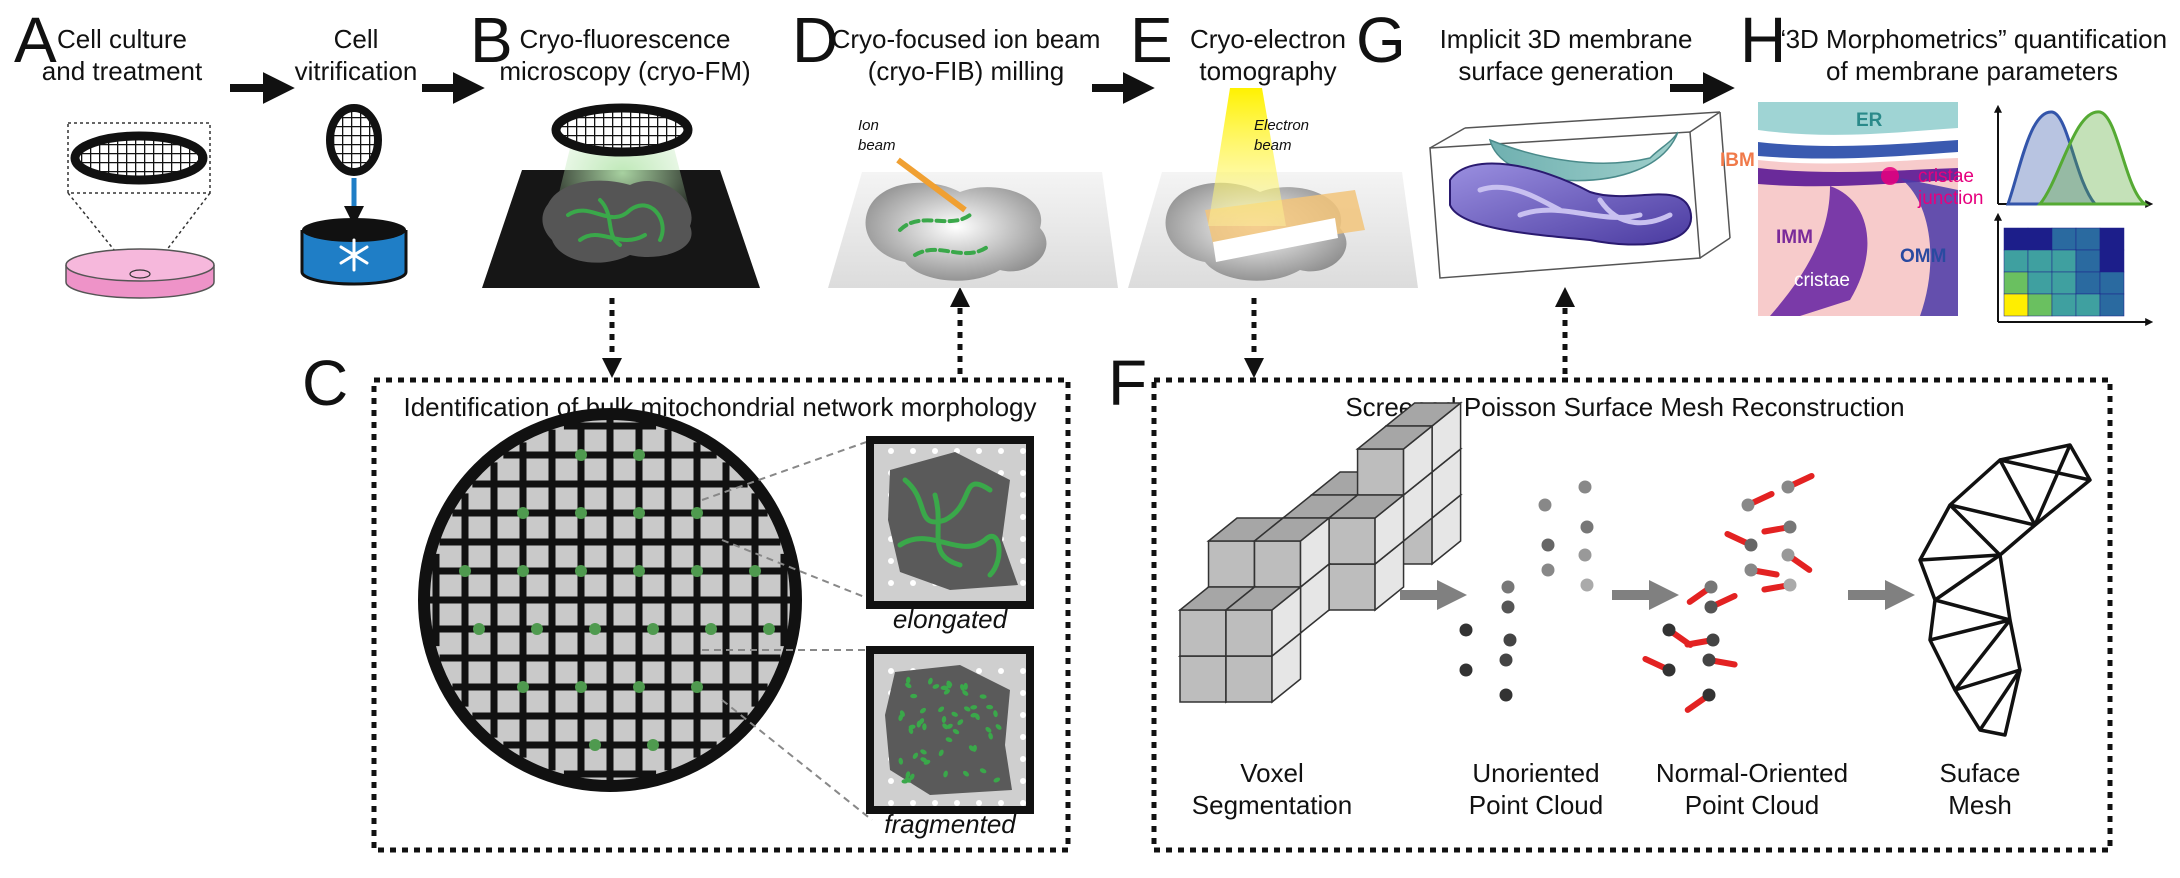 This screenshot has width=2180, height=878. I want to click on ion-beam-label-line1: Ion, so click(868, 125).